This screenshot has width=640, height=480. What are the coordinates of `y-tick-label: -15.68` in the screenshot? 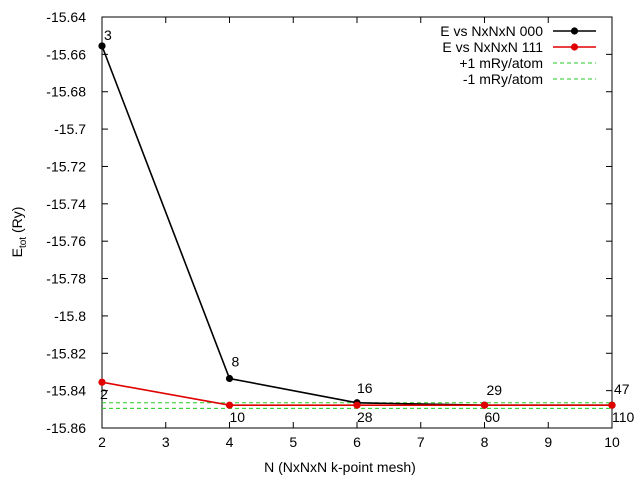 It's located at (66, 92).